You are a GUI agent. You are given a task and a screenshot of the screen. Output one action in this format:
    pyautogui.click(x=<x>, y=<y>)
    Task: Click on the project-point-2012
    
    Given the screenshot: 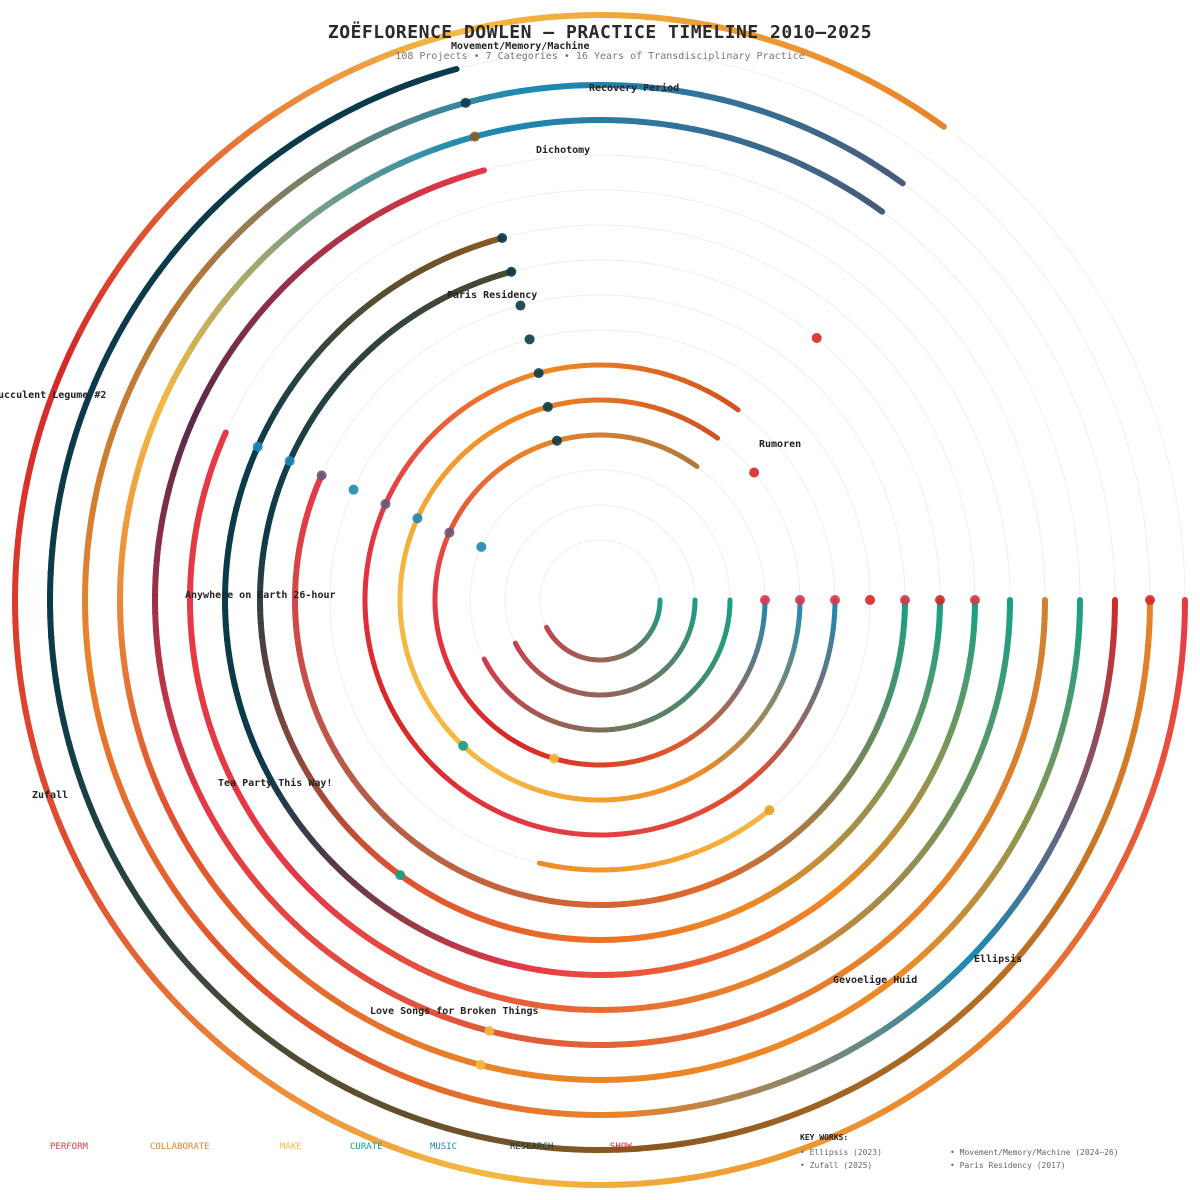 What is the action you would take?
    pyautogui.click(x=481, y=546)
    